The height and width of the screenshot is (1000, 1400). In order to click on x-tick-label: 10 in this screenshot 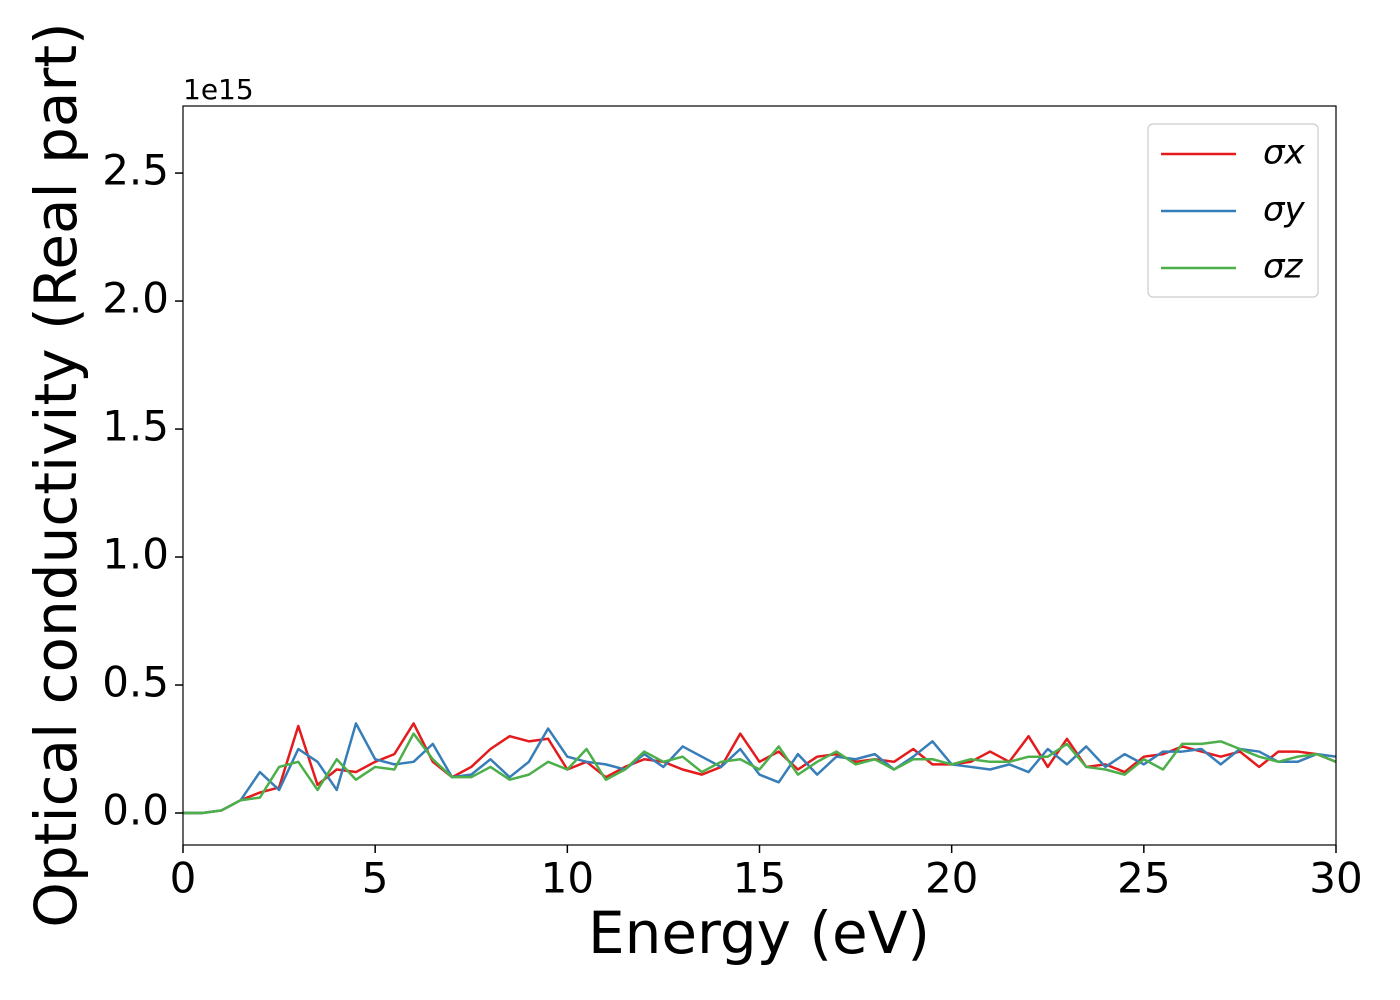, I will do `click(567, 878)`.